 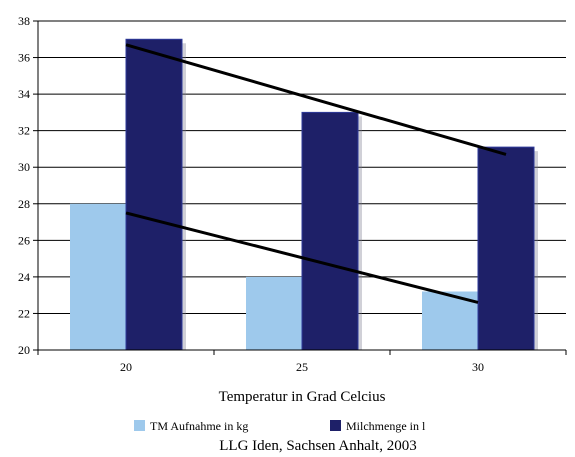 I want to click on y-tick-label: 32, so click(x=24, y=131).